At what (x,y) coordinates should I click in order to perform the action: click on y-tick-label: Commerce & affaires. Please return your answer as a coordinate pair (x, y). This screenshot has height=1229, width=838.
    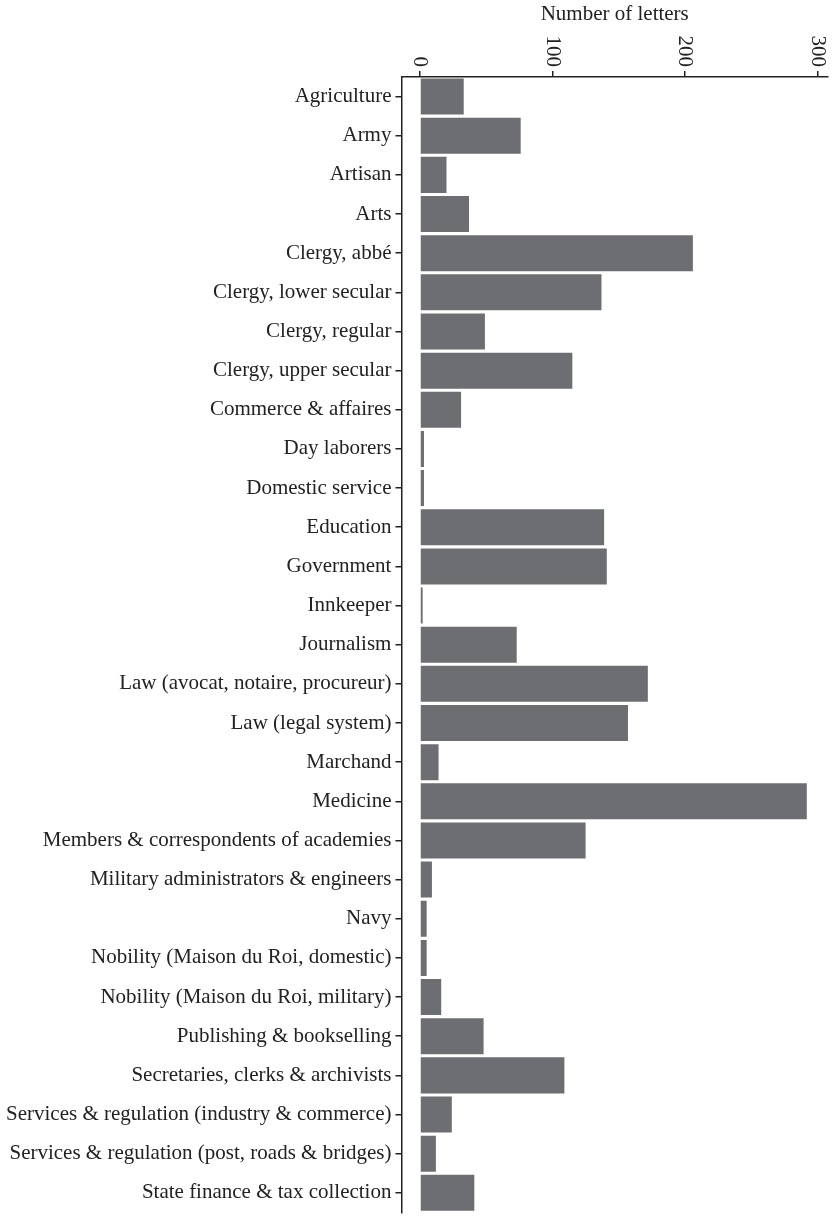
    Looking at the image, I should click on (300, 408).